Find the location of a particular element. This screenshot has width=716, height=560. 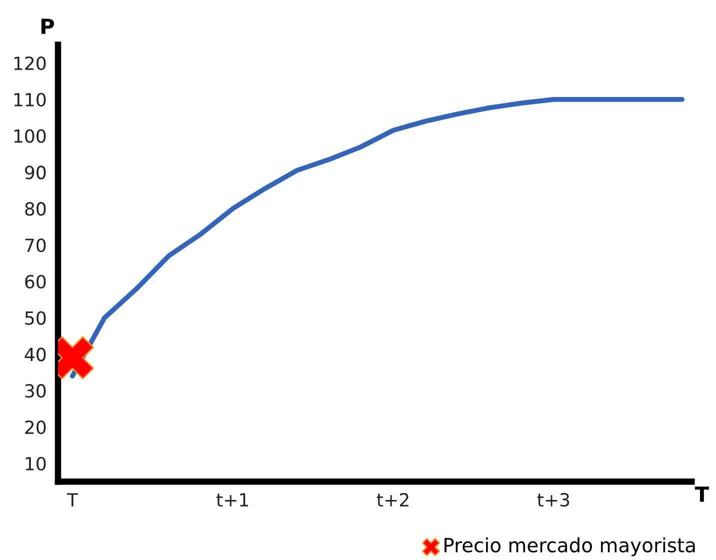

x-tick-label: T is located at coordinates (72, 499).